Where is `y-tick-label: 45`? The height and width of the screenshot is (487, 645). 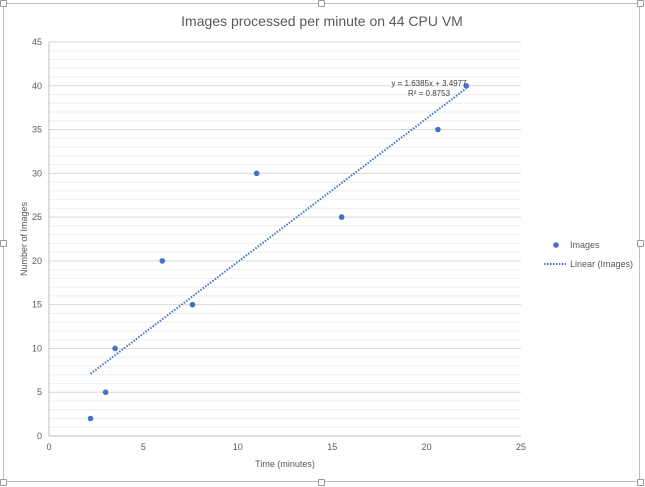 y-tick-label: 45 is located at coordinates (37, 42).